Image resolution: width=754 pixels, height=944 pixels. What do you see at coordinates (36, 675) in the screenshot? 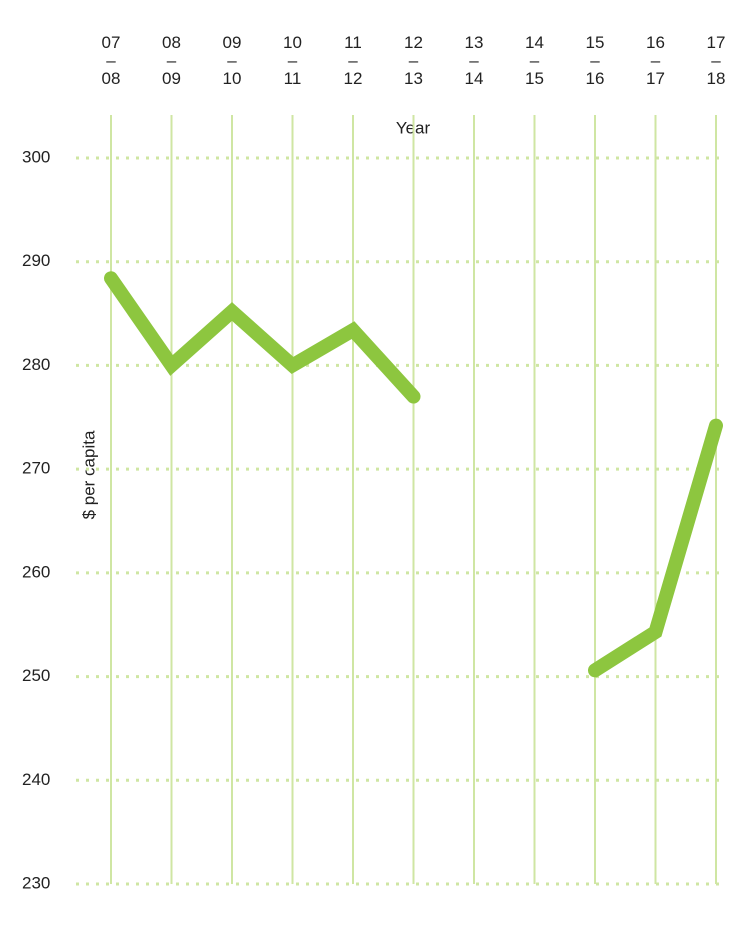
I see `y-tick-label: 250` at bounding box center [36, 675].